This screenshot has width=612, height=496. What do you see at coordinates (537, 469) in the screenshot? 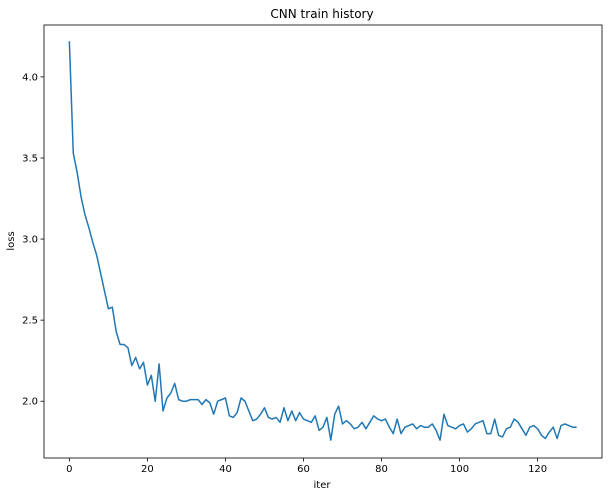
I see `x-tick-label: 120` at bounding box center [537, 469].